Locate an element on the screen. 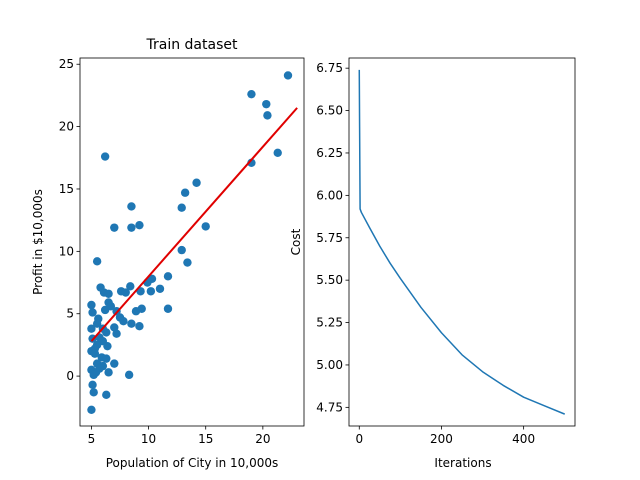 Image resolution: width=640 pixels, height=480 pixels. right-y-tick-label: 6.00 is located at coordinates (329, 195).